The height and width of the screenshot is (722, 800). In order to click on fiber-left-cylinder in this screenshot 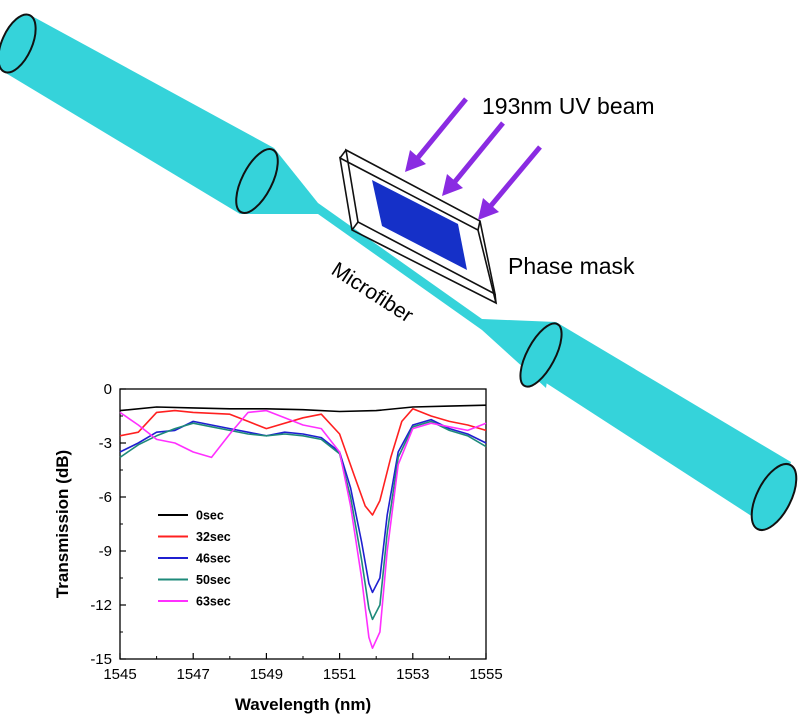, I will do `click(139, 114)`.